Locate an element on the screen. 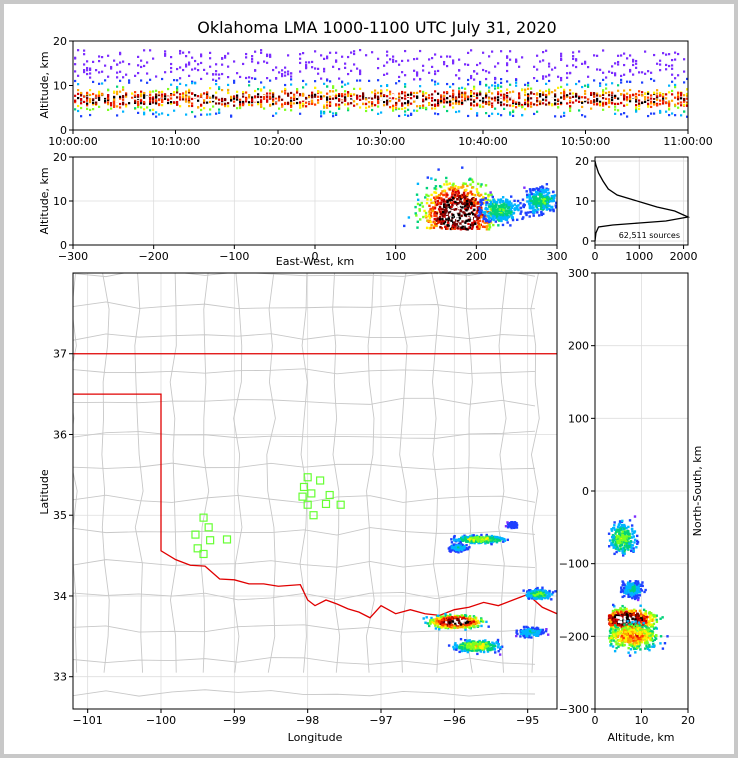 The height and width of the screenshot is (758, 738). time-height-ytick-label: 10 is located at coordinates (60, 86).